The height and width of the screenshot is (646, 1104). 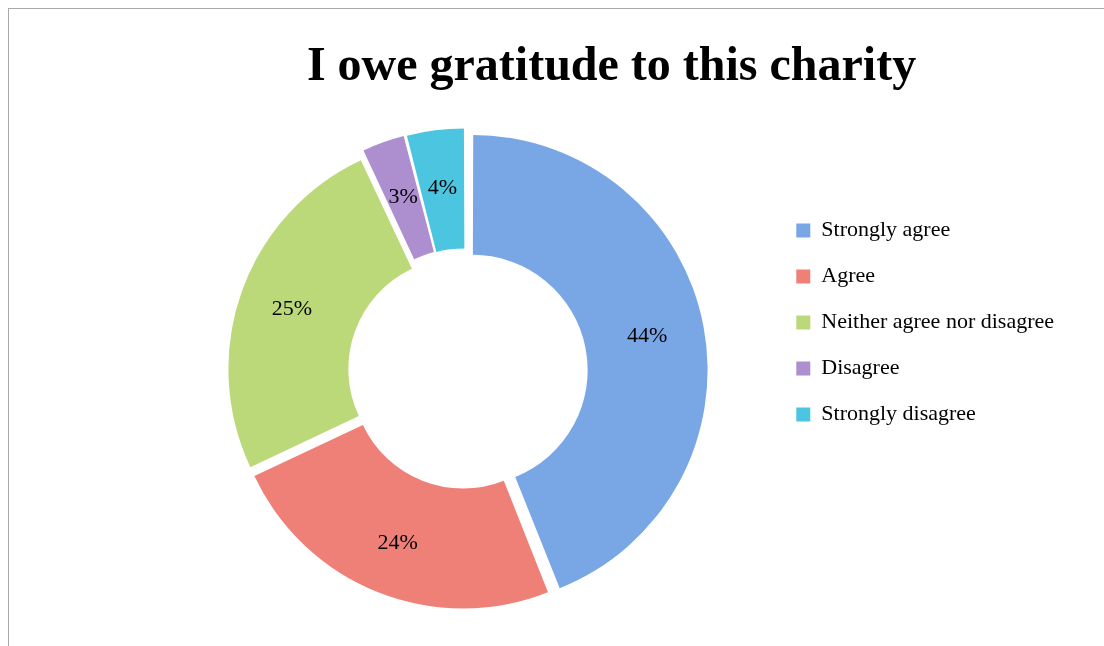 I want to click on legend-label: Agree, so click(x=848, y=275).